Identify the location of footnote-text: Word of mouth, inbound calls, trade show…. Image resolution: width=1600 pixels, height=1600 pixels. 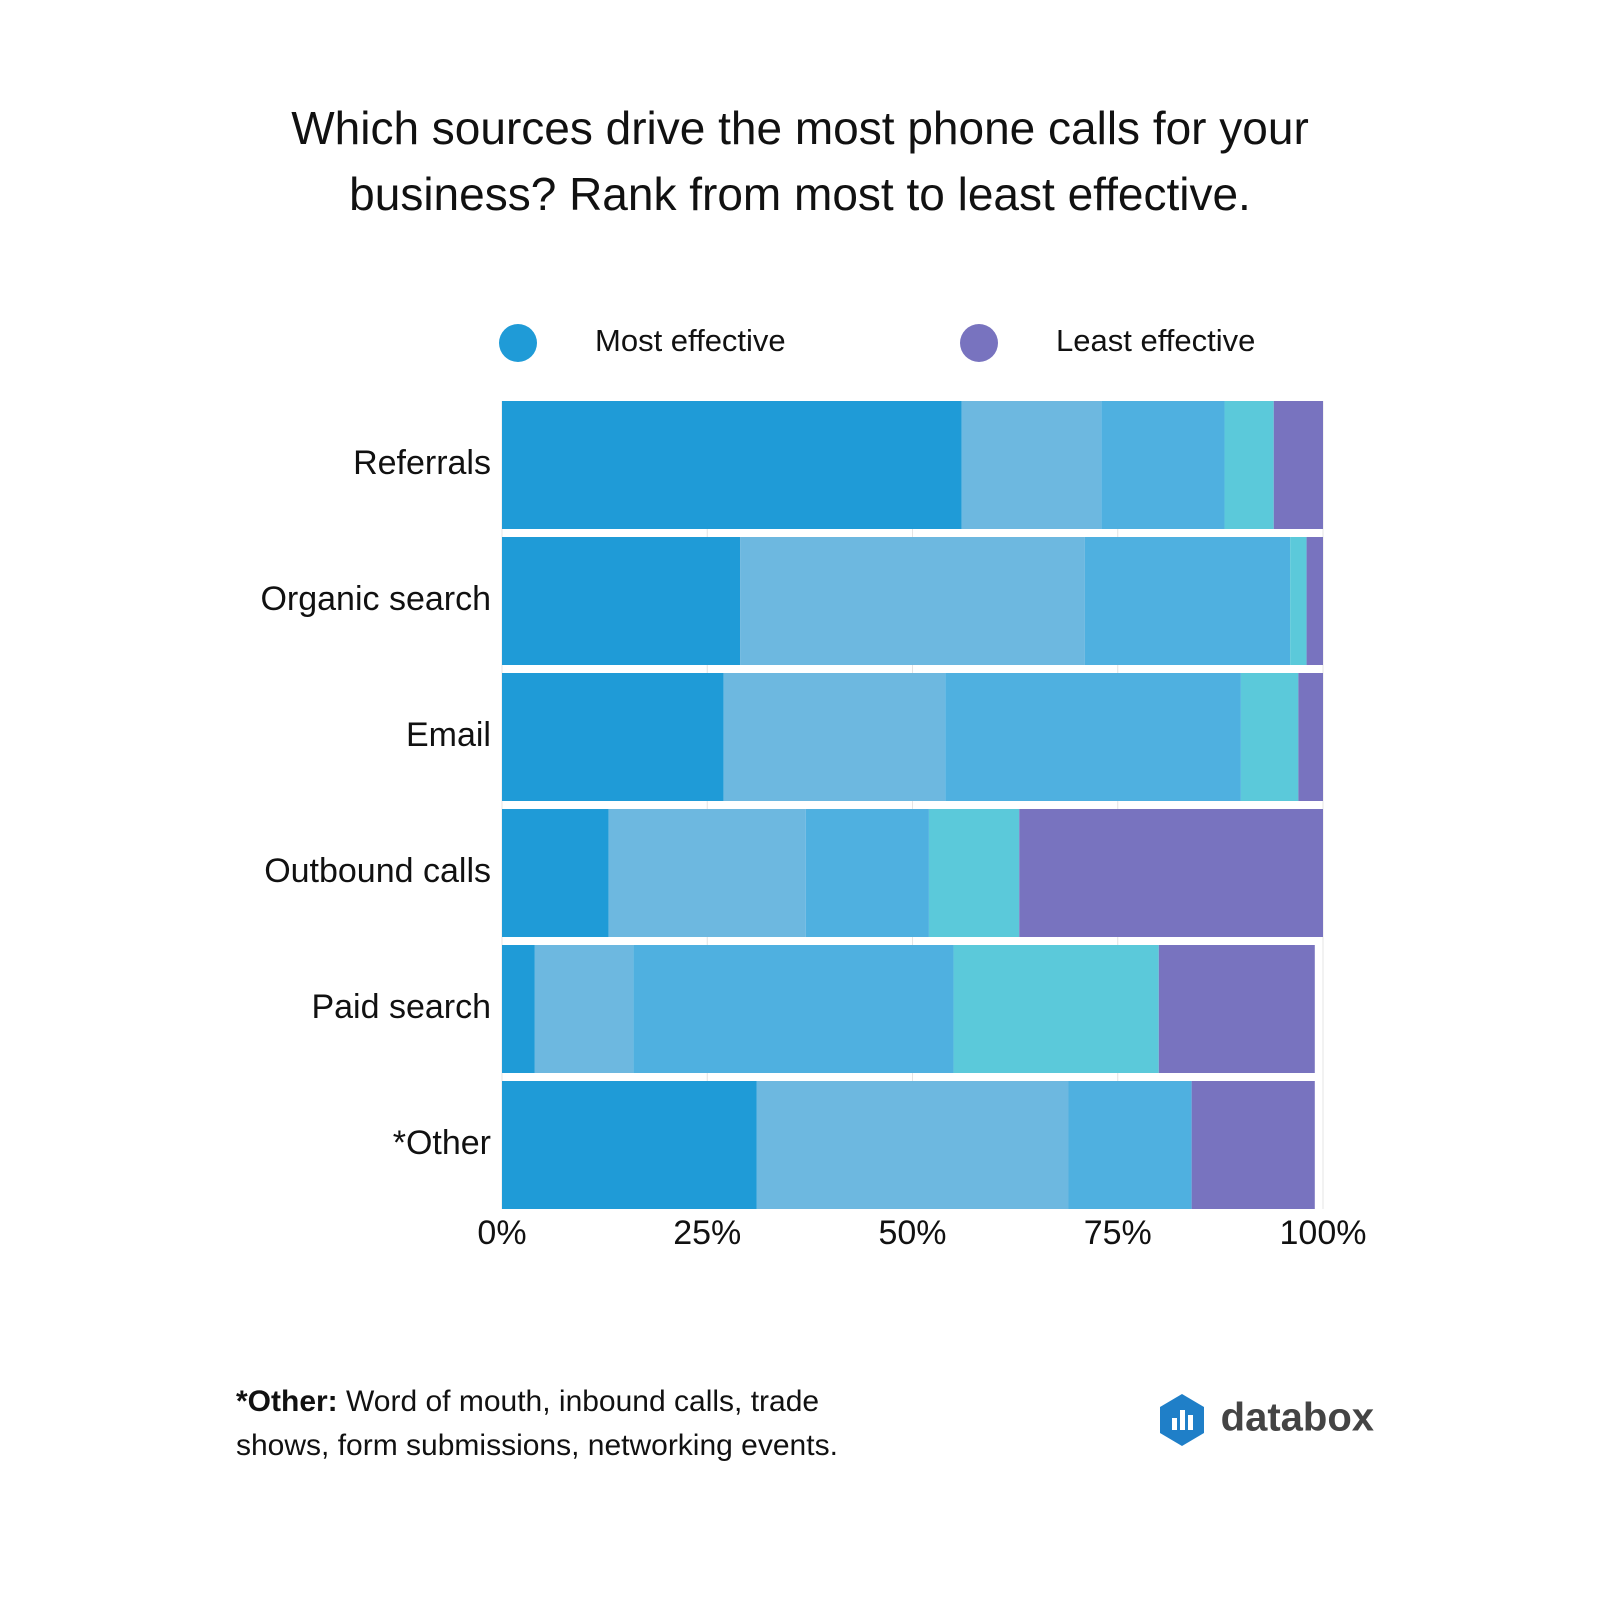
(537, 1423).